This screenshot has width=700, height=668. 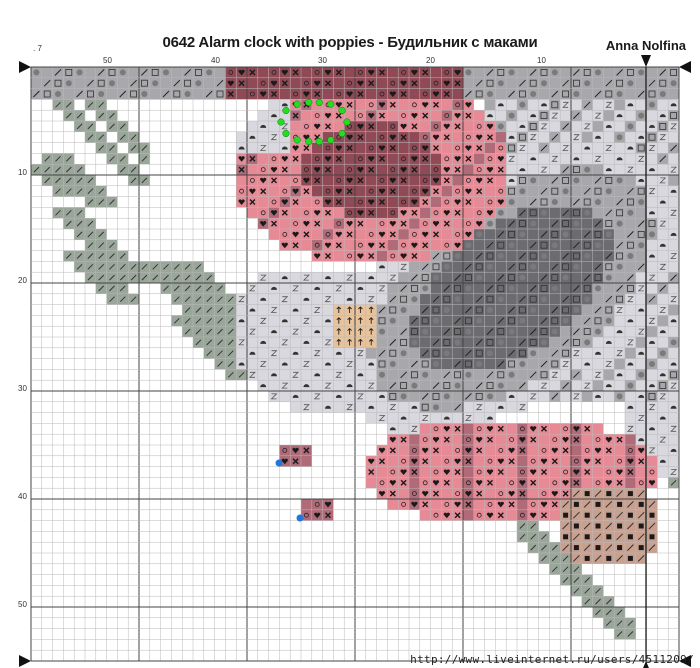 I want to click on stitch-symbol-arrow, so click(x=371, y=320).